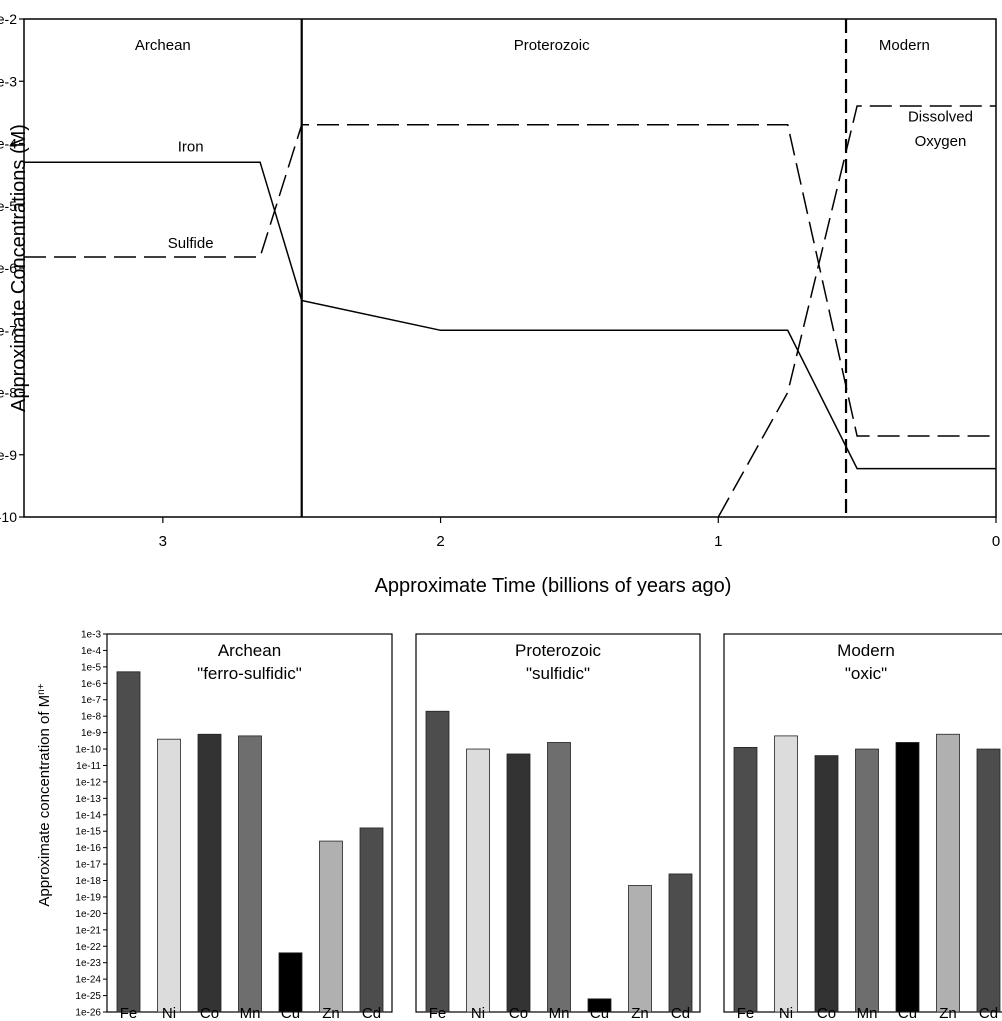 The height and width of the screenshot is (1021, 1002). Describe the element at coordinates (88, 782) in the screenshot. I see `y-tick-label: 1e-12` at that location.